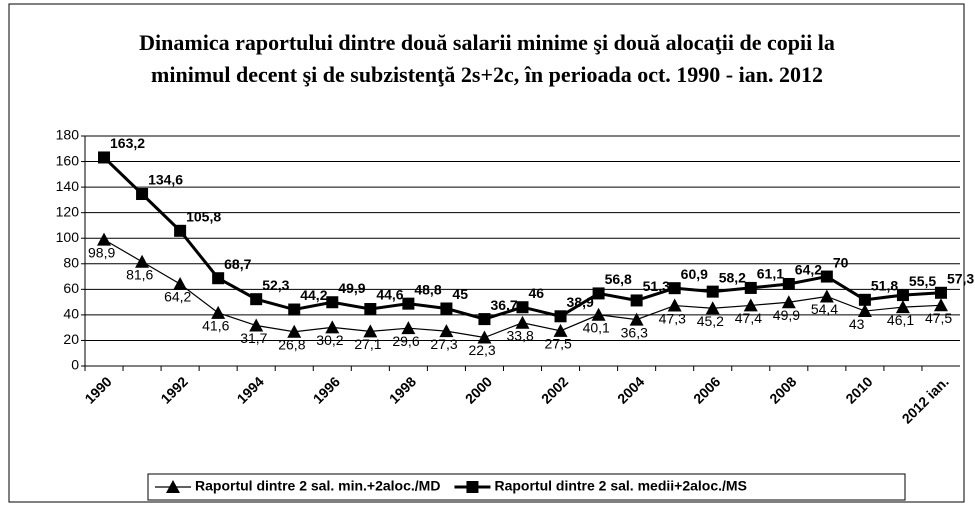  I want to click on data-label: 31,7, so click(253, 338).